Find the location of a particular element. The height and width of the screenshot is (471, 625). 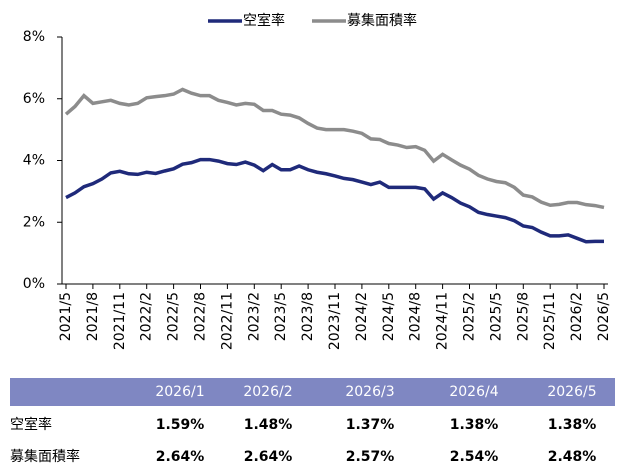

legend-label: 募集面積率 is located at coordinates (382, 20).